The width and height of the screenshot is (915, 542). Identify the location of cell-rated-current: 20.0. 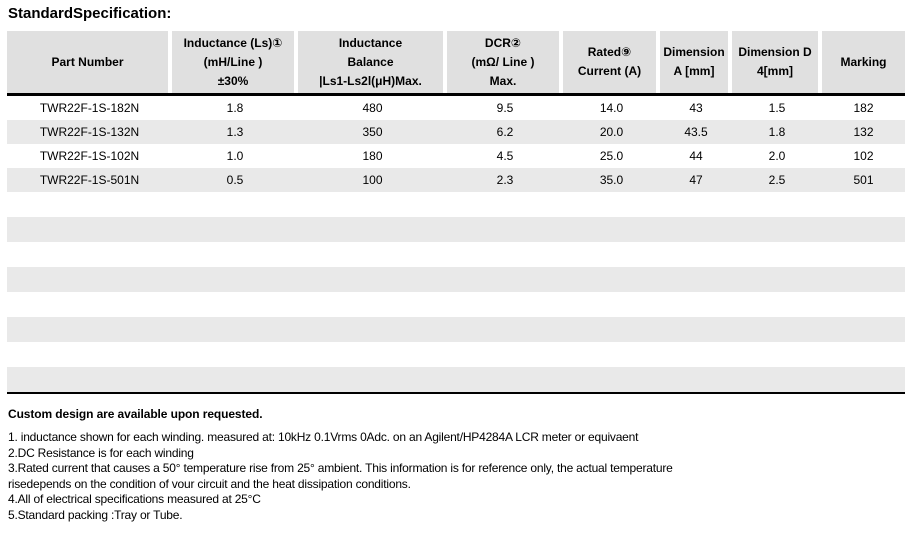
(611, 132).